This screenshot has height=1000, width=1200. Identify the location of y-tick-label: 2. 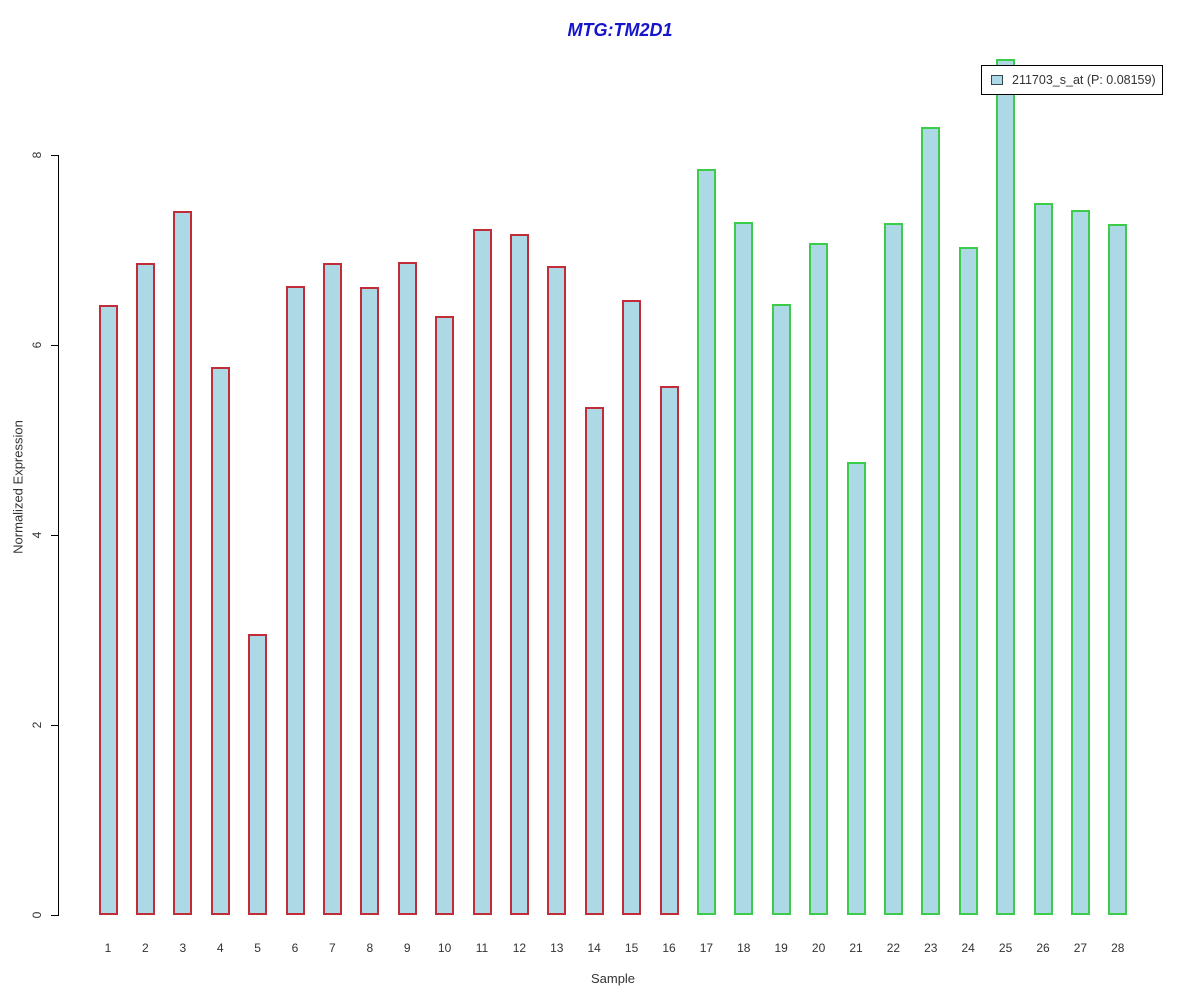
(37, 725).